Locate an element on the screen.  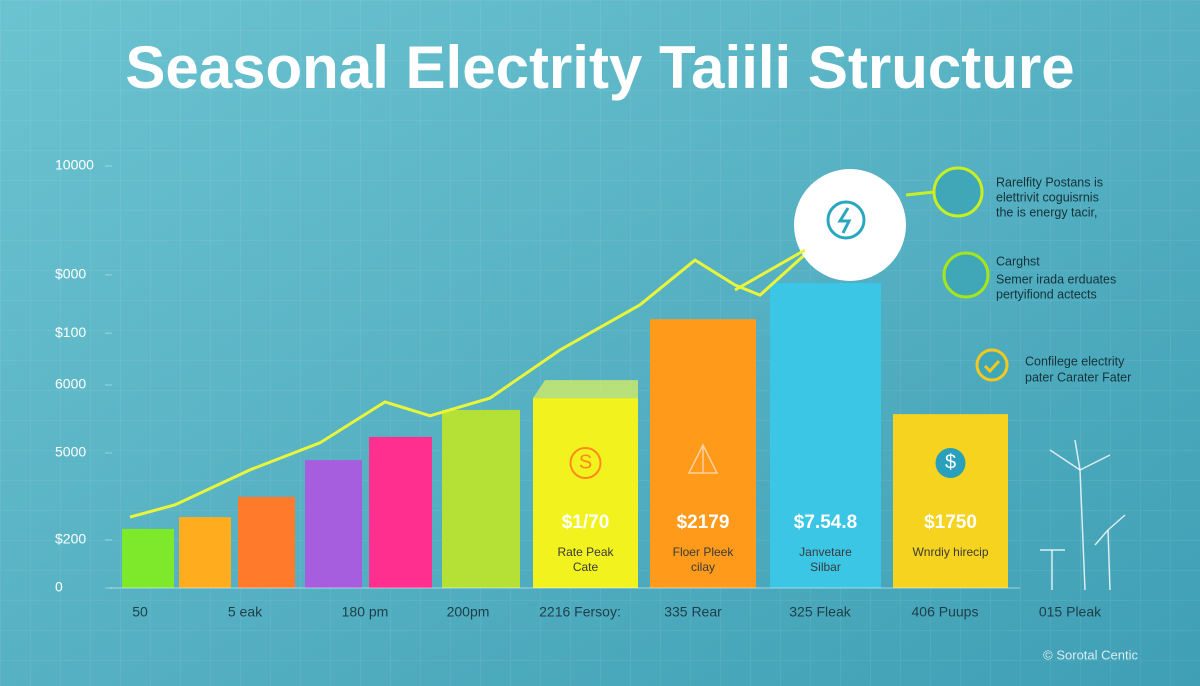
bar-caption: Janvetare is located at coordinates (825, 552).